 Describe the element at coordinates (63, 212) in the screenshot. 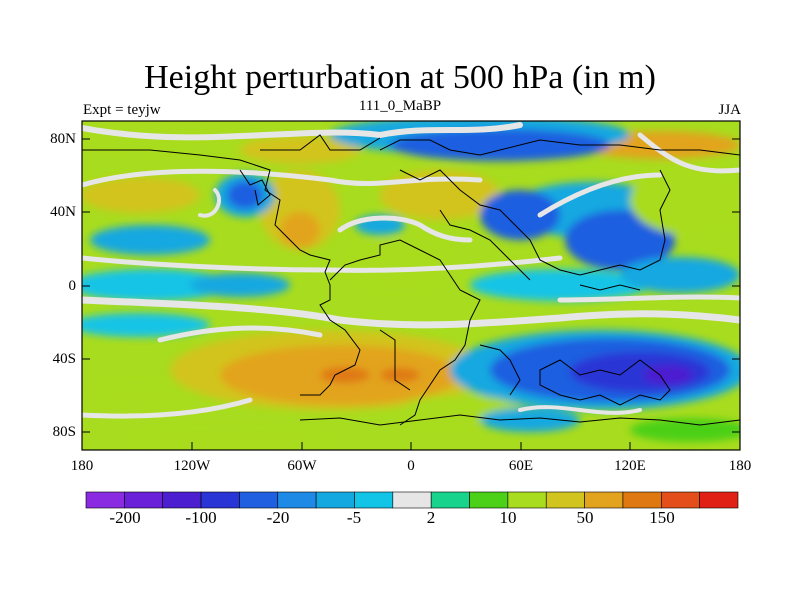

I see `y-tick-label: 40N` at that location.